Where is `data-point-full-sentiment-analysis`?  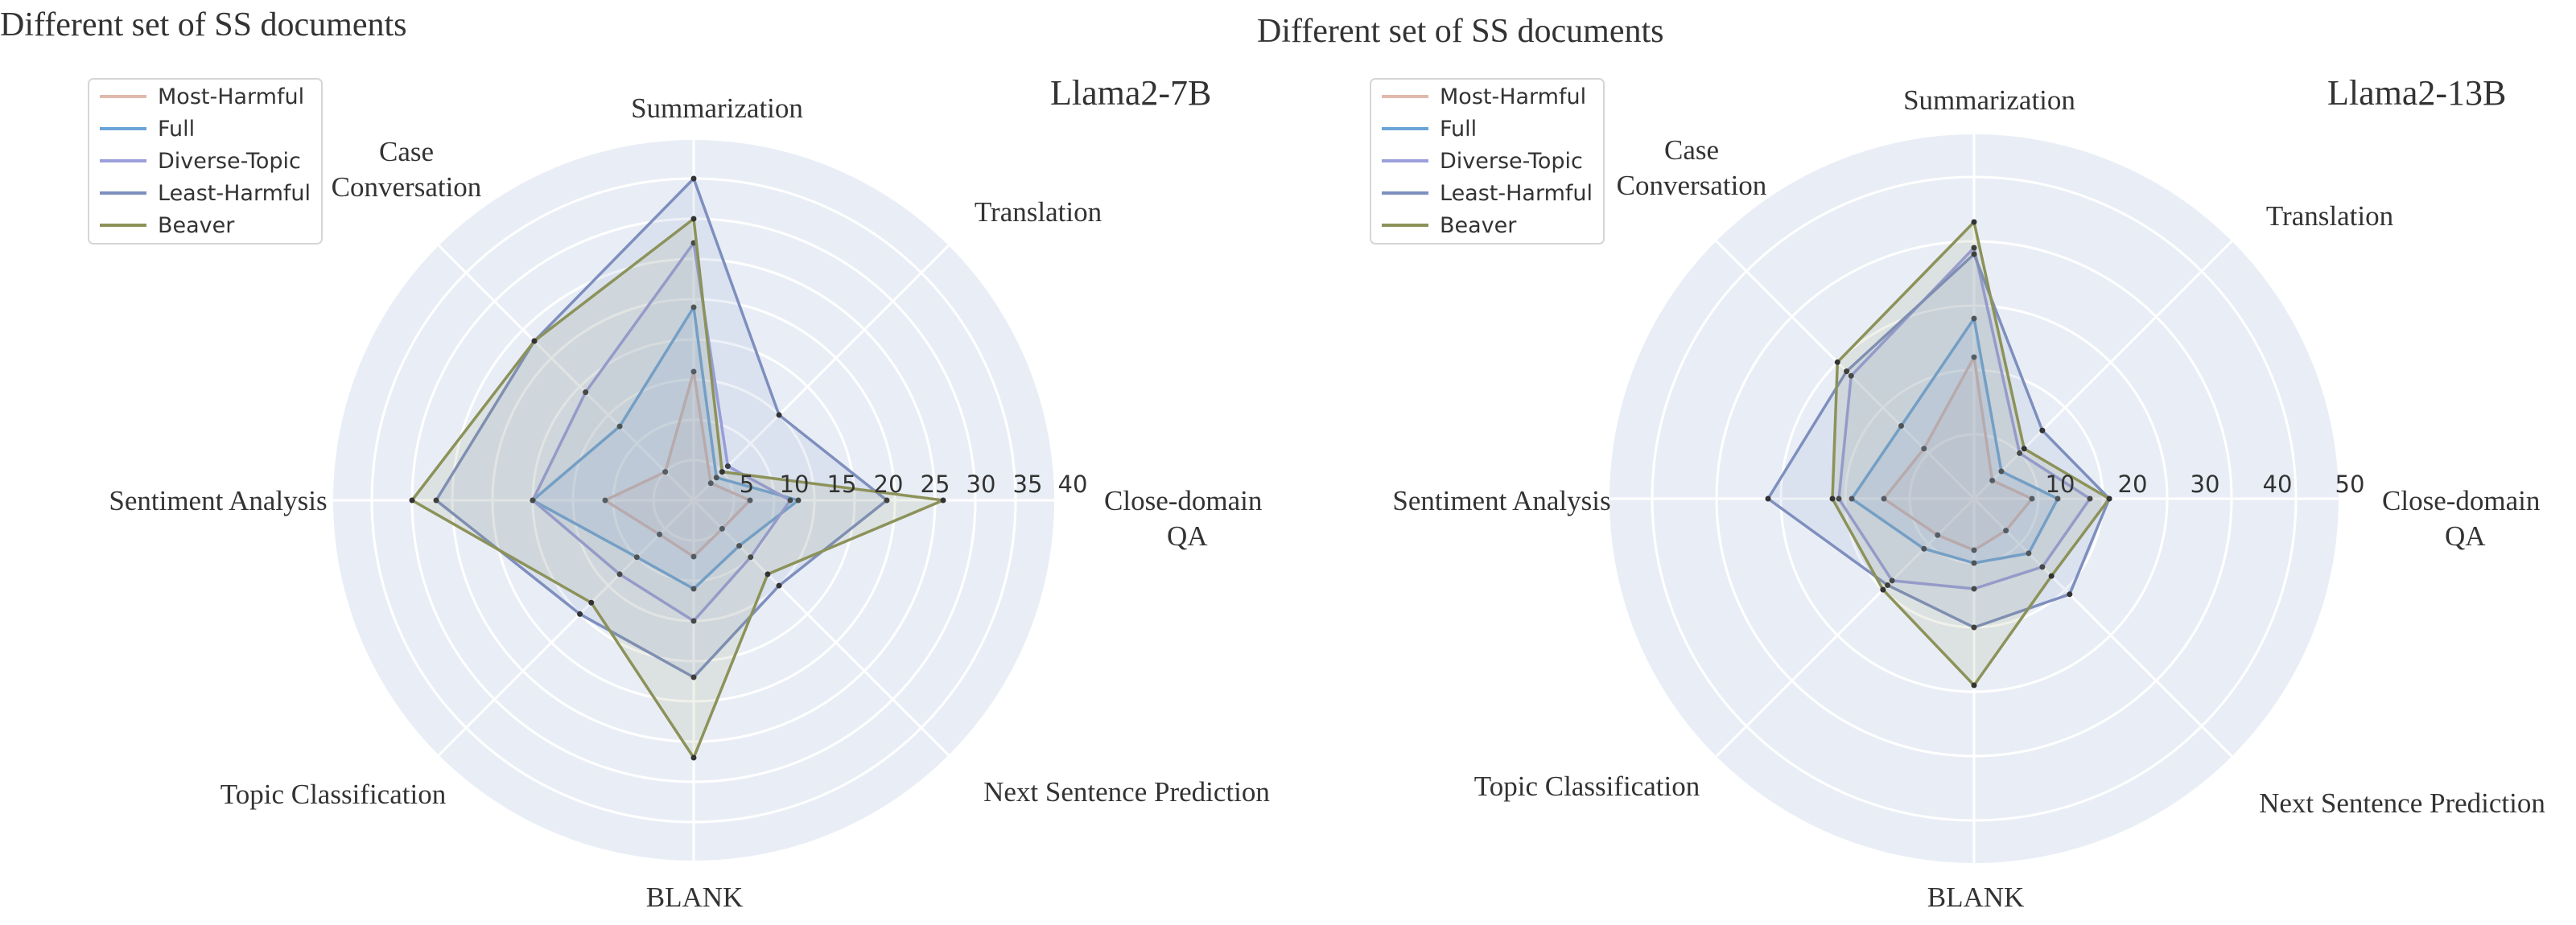
data-point-full-sentiment-analysis is located at coordinates (1852, 498).